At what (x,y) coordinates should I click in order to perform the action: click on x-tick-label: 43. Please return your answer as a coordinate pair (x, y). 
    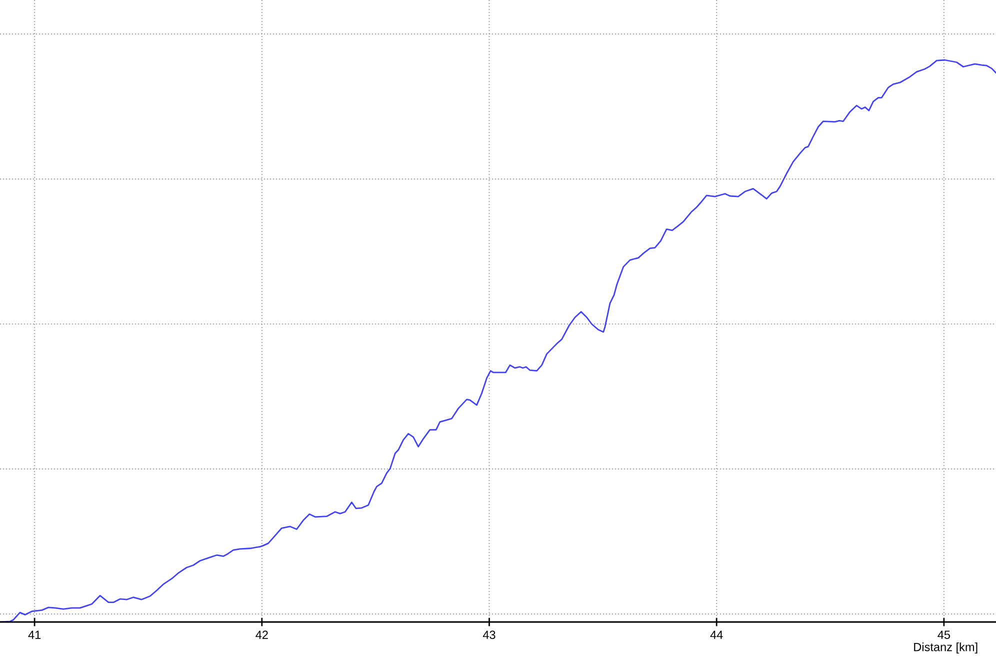
    Looking at the image, I should click on (489, 635).